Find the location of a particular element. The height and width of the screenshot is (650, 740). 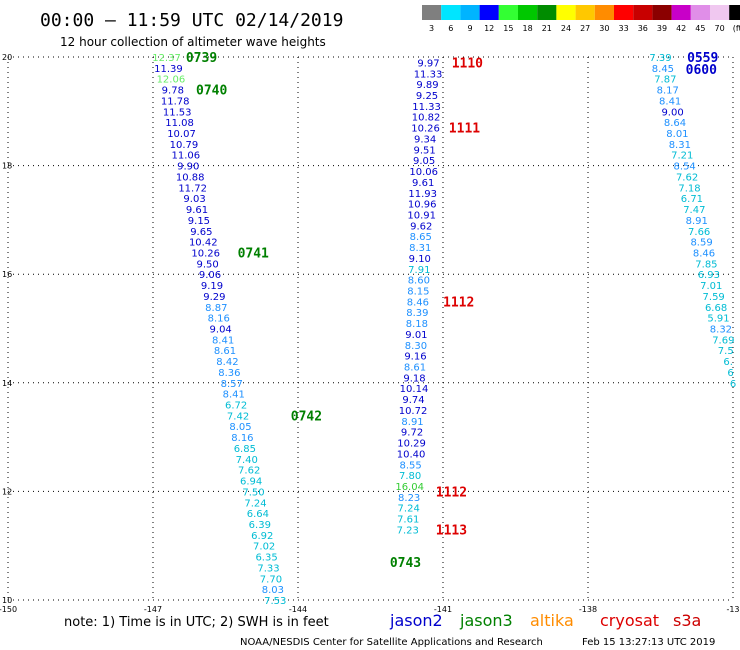

wave-height-value: 8.61 is located at coordinates (415, 368).